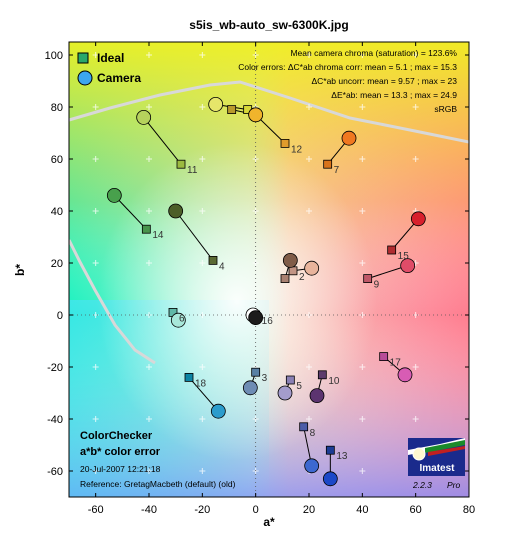 Image resolution: width=520 pixels, height=560 pixels. What do you see at coordinates (437, 468) in the screenshot?
I see `logo-text: Imatest` at bounding box center [437, 468].